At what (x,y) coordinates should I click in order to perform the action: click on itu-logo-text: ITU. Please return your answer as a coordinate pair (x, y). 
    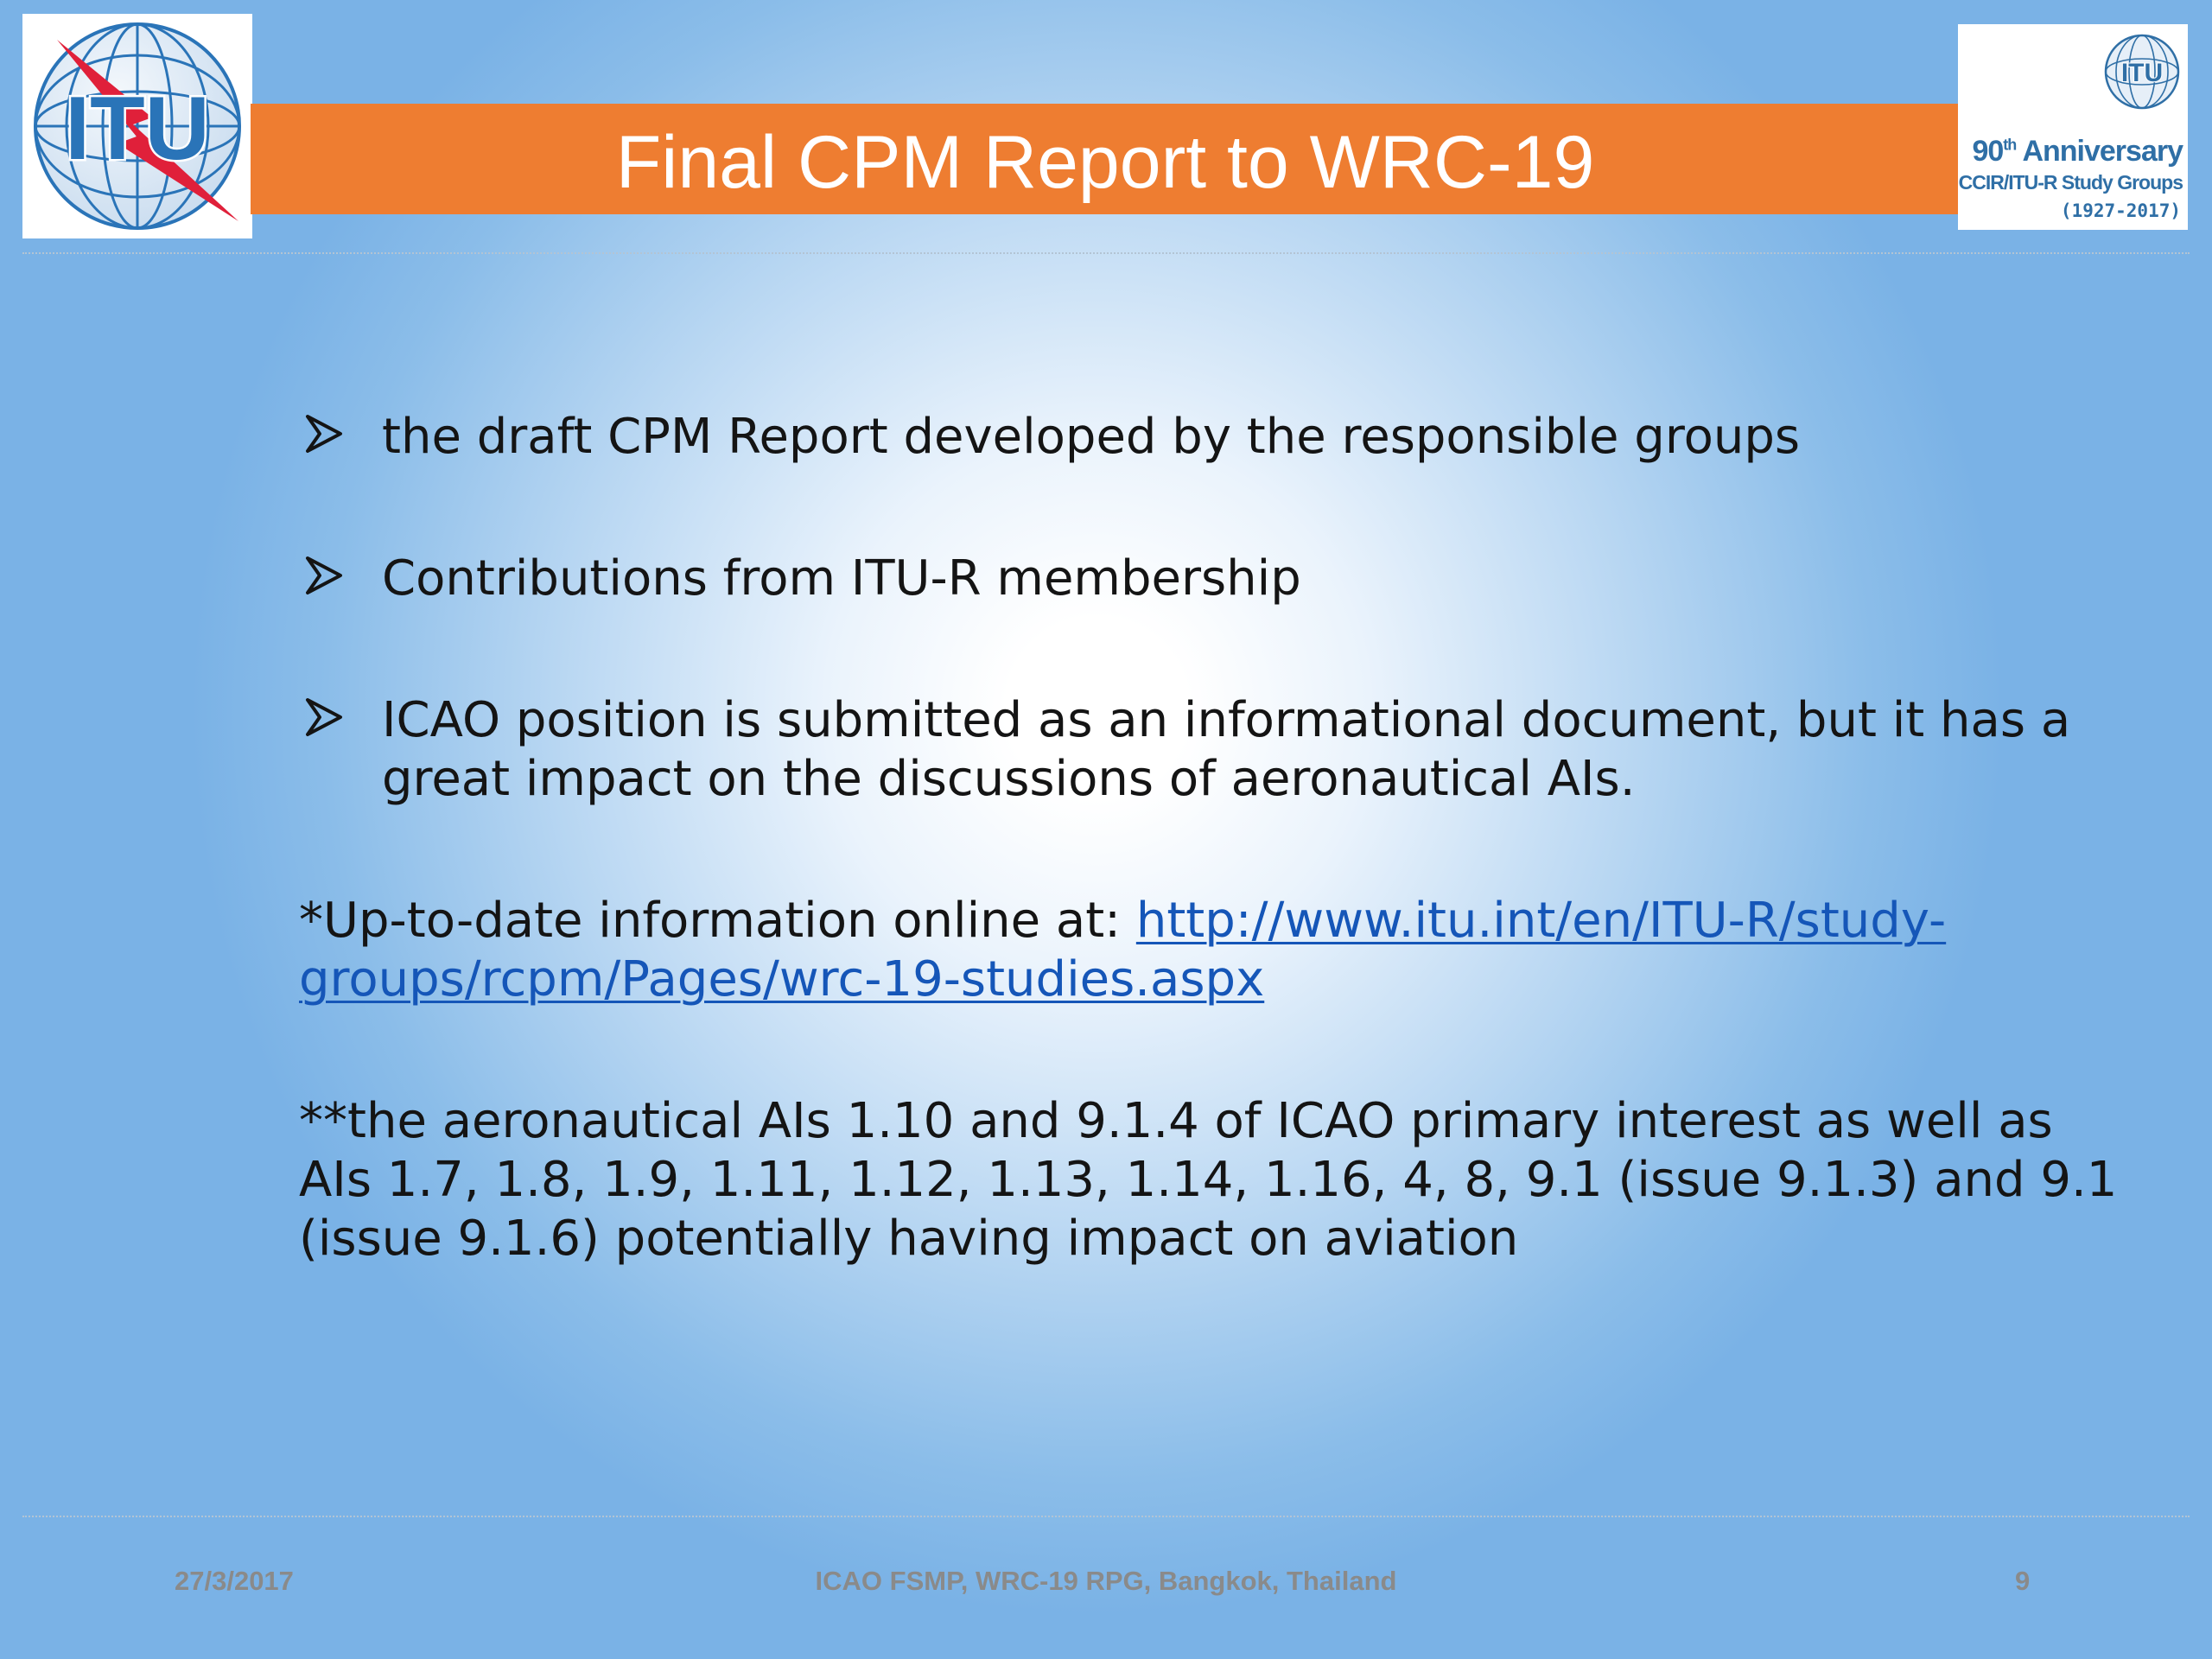
    Looking at the image, I should click on (137, 129).